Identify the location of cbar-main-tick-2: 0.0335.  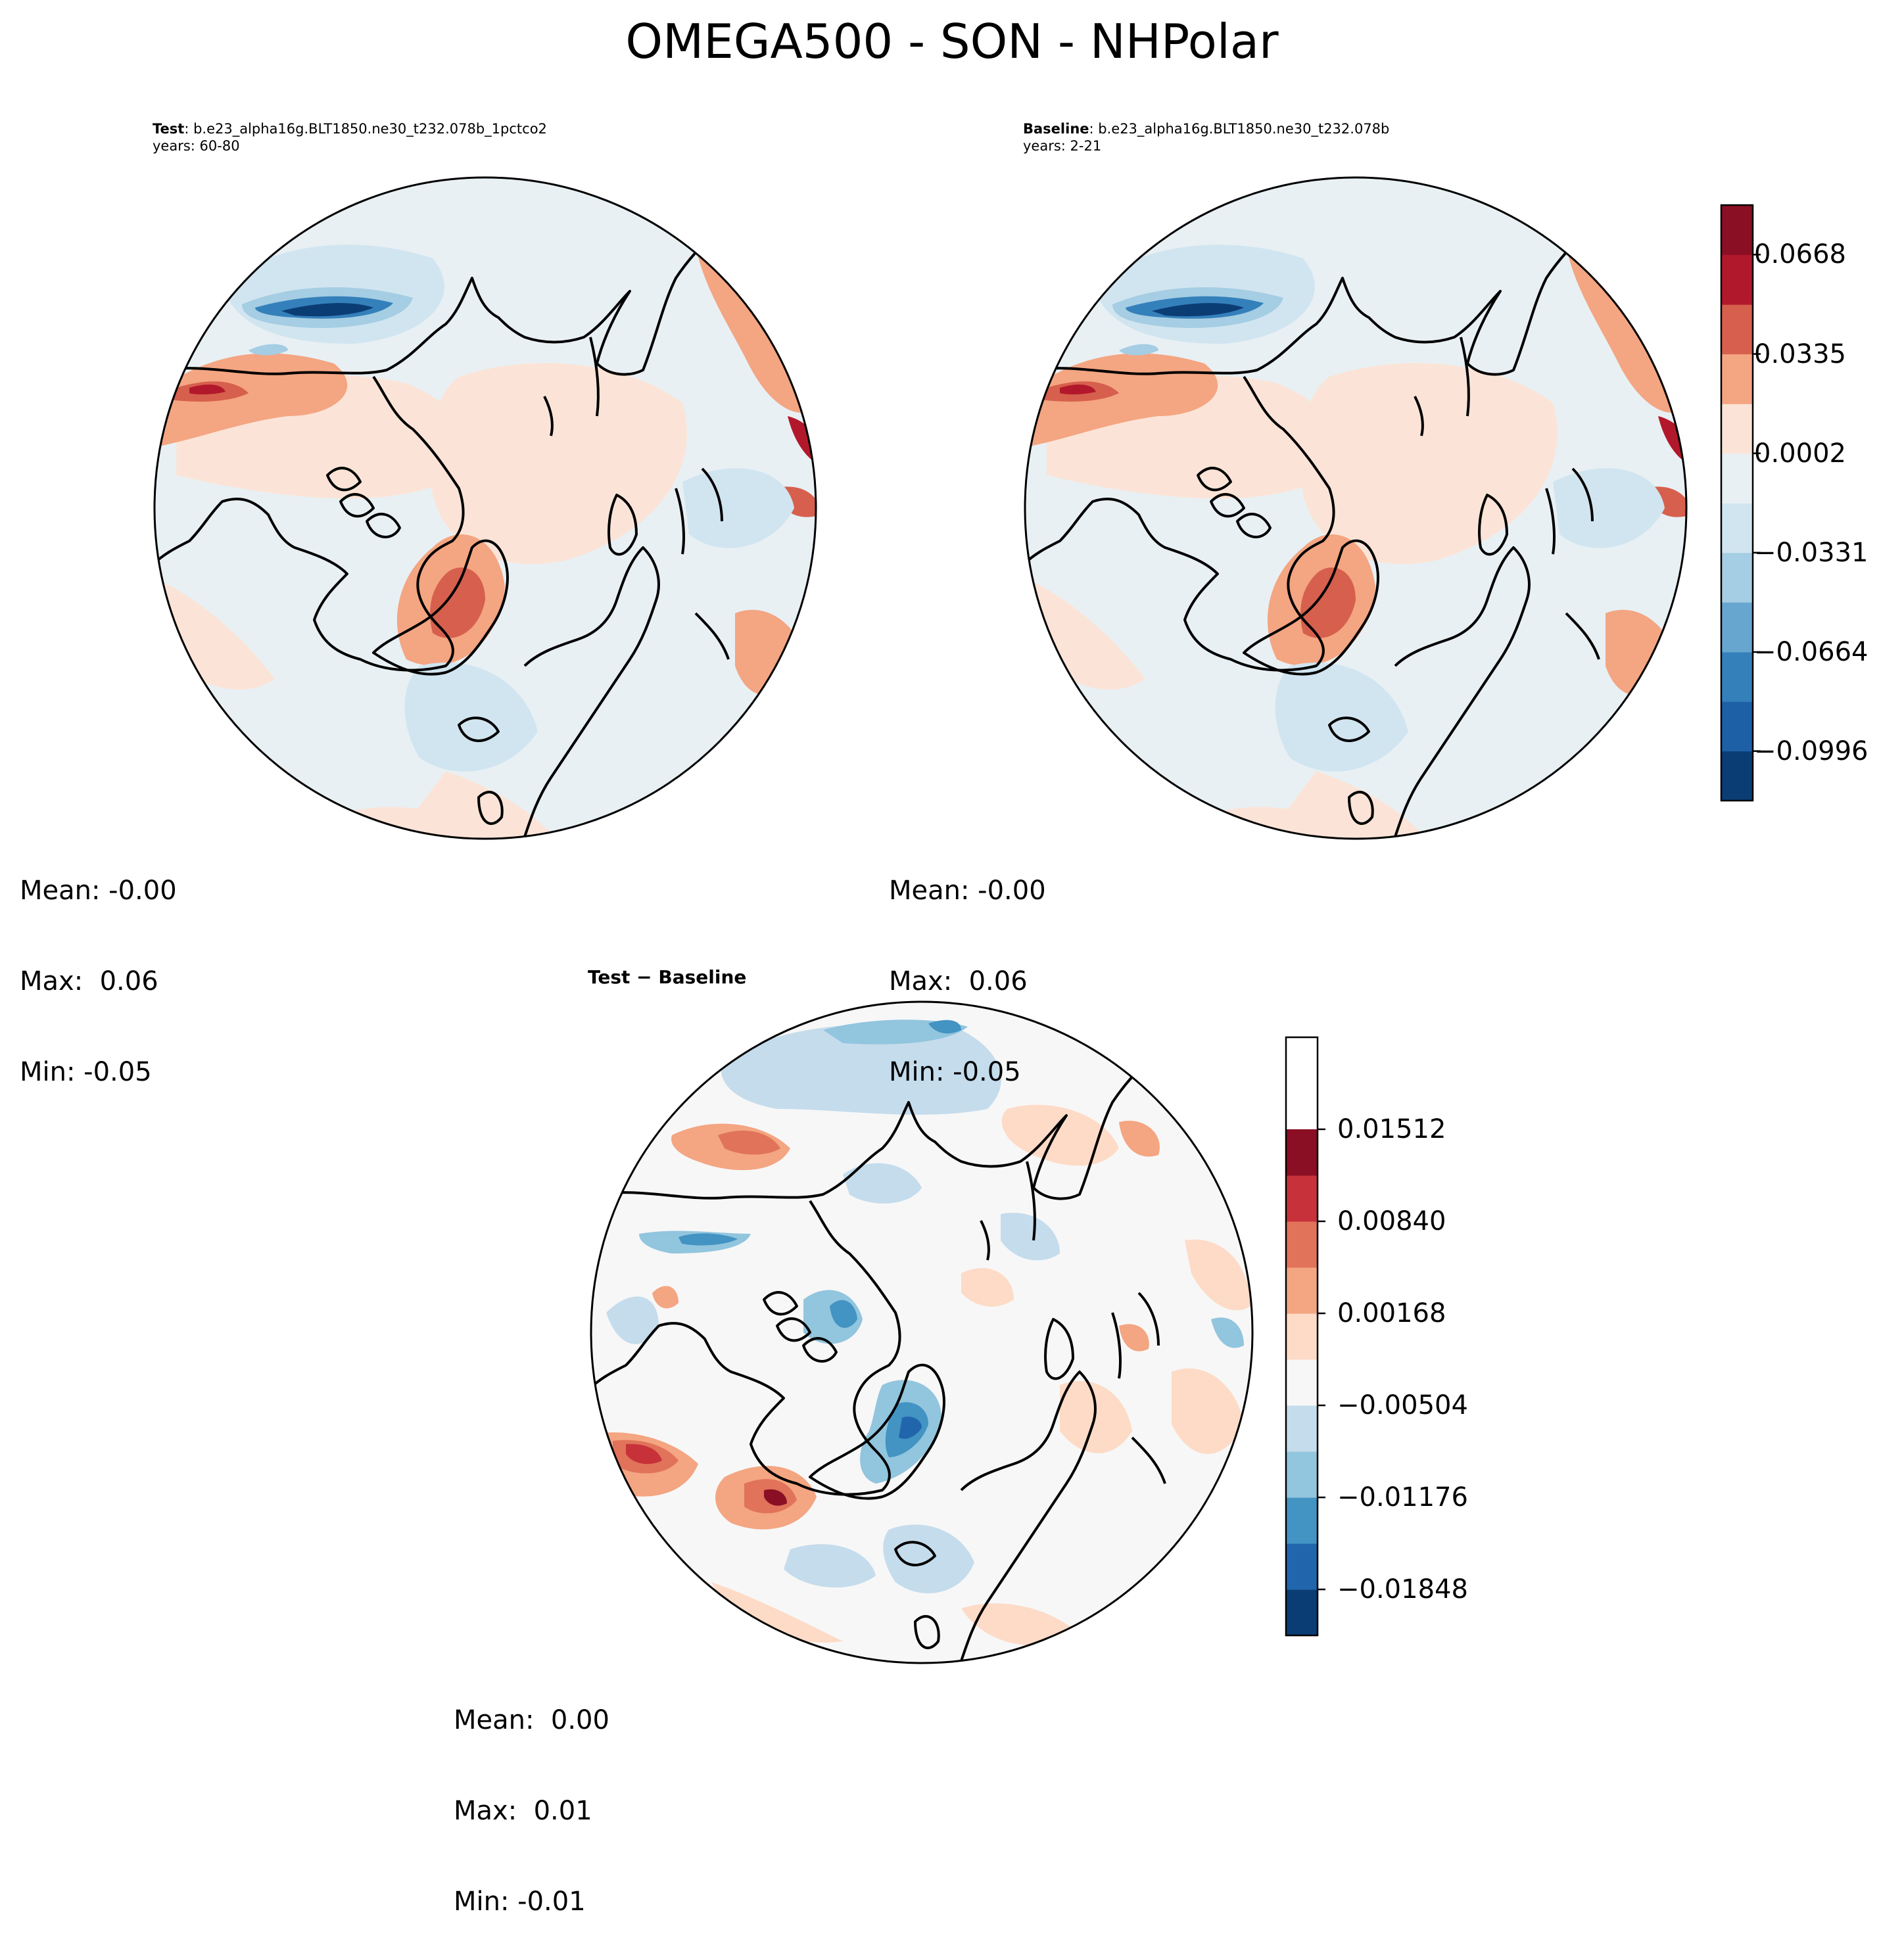
(1800, 354).